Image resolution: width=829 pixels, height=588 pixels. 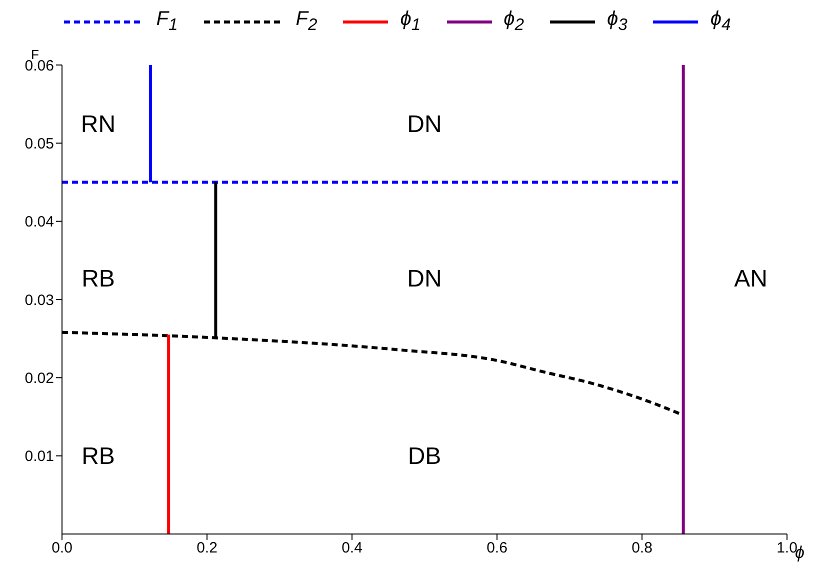 I want to click on x-tick-label: 0.4, so click(x=352, y=548).